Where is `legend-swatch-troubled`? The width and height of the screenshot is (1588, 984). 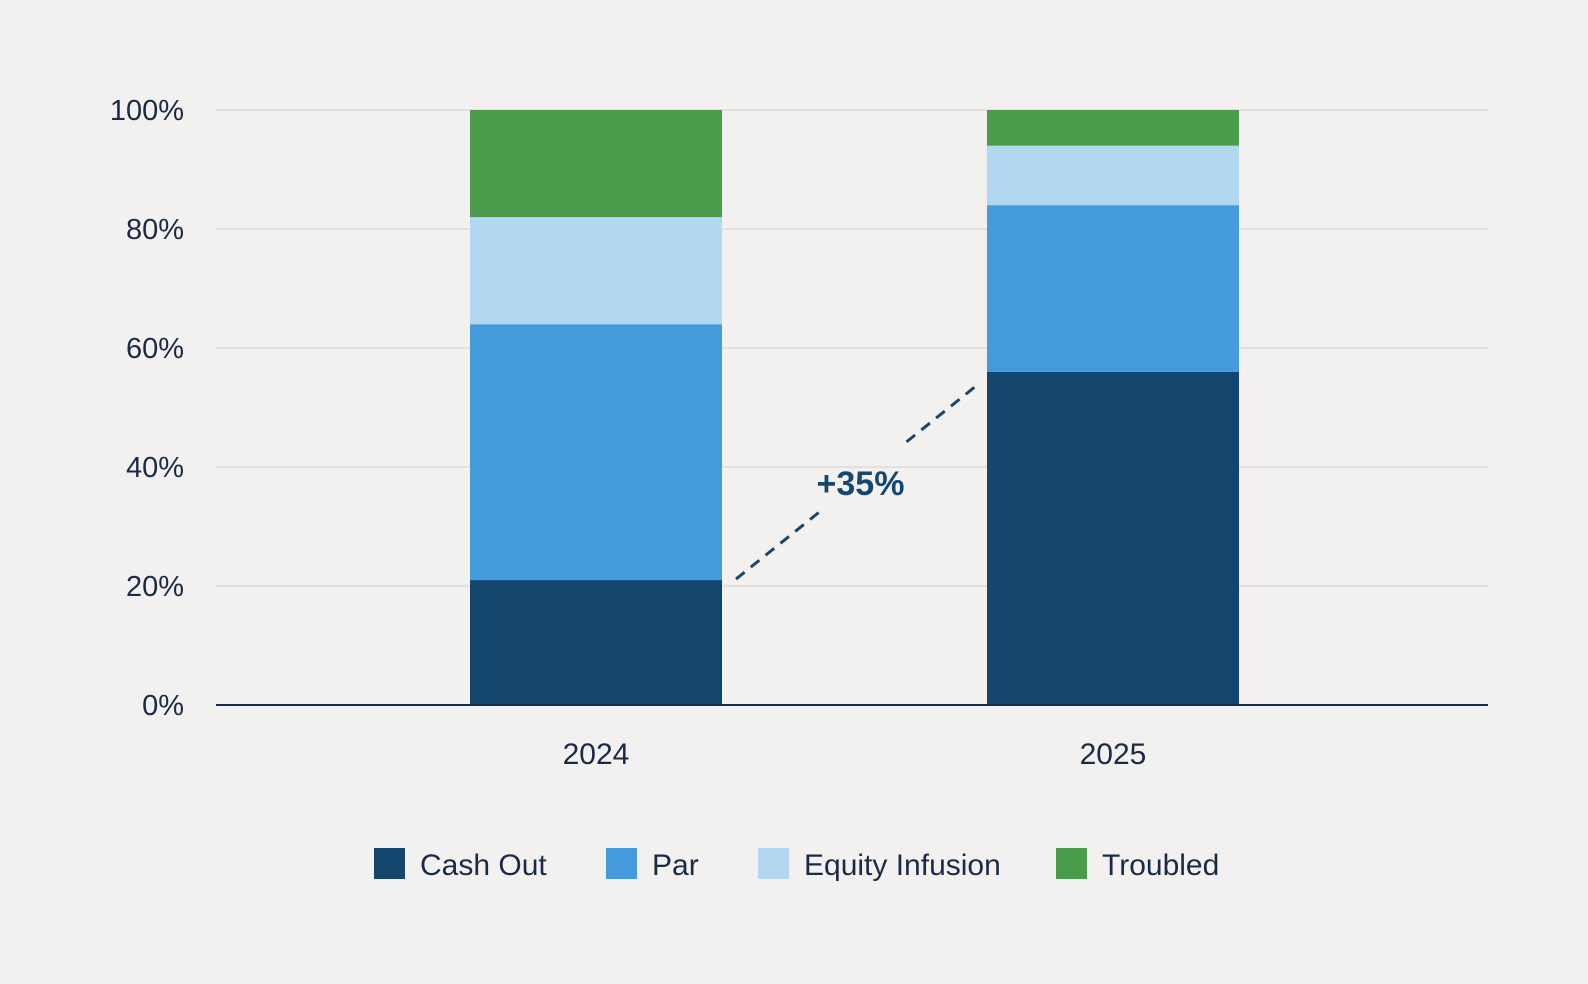
legend-swatch-troubled is located at coordinates (1071, 863).